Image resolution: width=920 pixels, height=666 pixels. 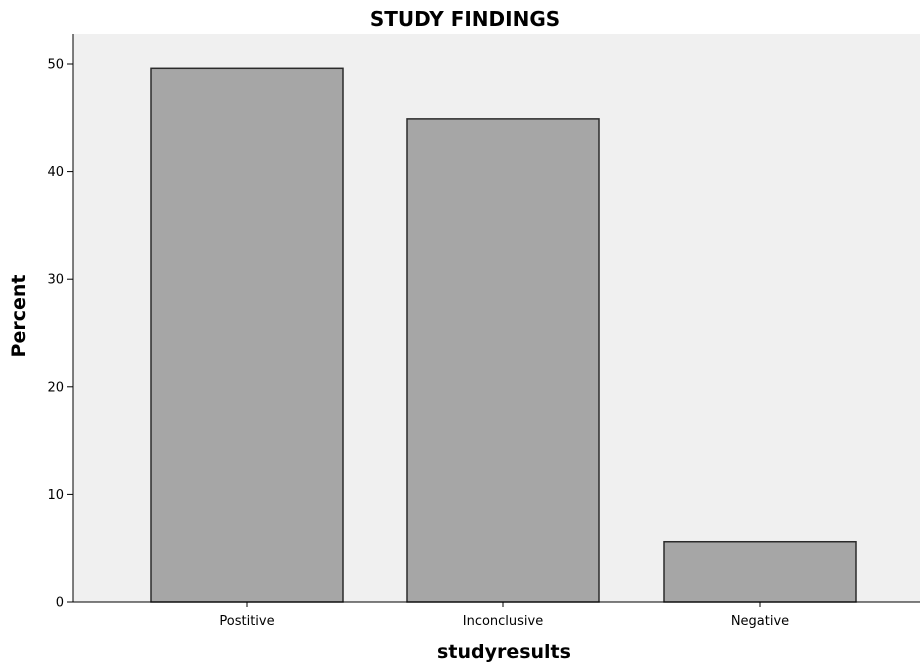 I want to click on chart-title: STUDY FINDINGS, so click(x=465, y=19).